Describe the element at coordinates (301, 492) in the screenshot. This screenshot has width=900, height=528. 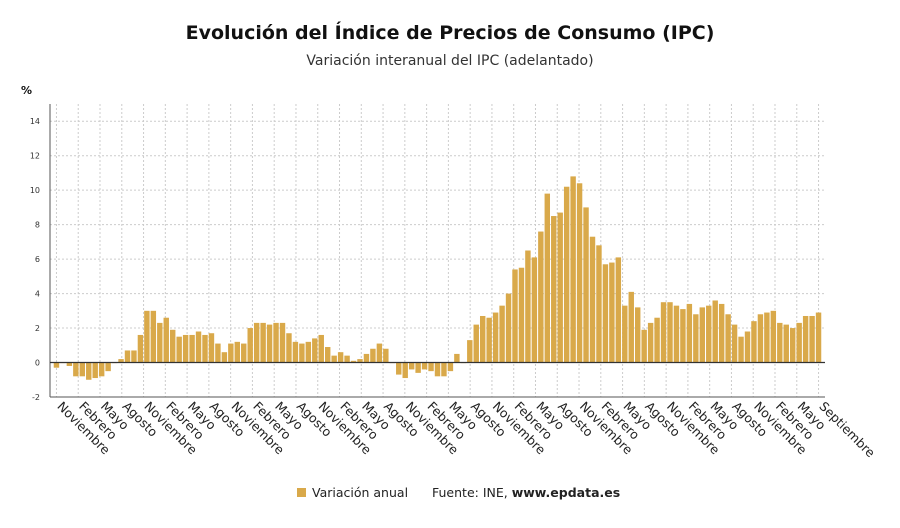
I see `legend-swatch` at that location.